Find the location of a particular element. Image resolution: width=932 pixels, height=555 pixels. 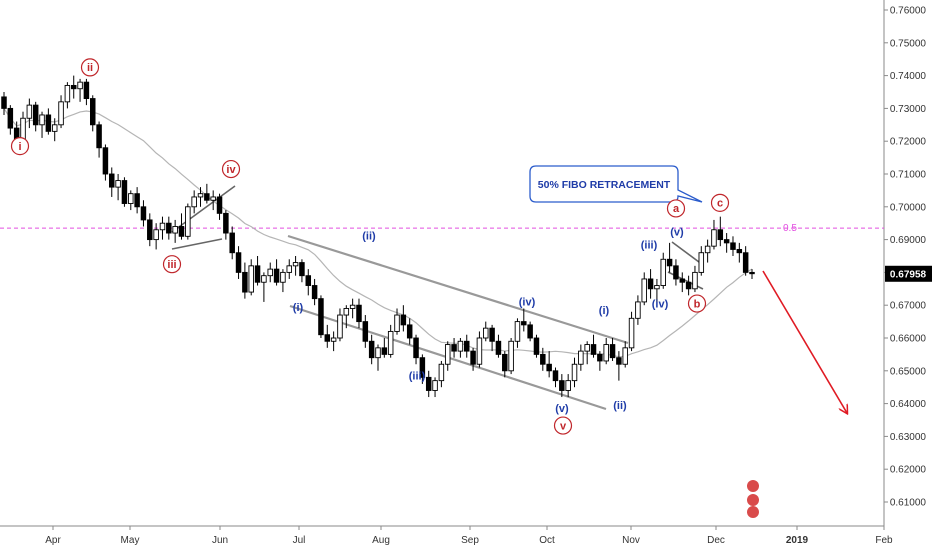

event-flags is located at coordinates (753, 499).